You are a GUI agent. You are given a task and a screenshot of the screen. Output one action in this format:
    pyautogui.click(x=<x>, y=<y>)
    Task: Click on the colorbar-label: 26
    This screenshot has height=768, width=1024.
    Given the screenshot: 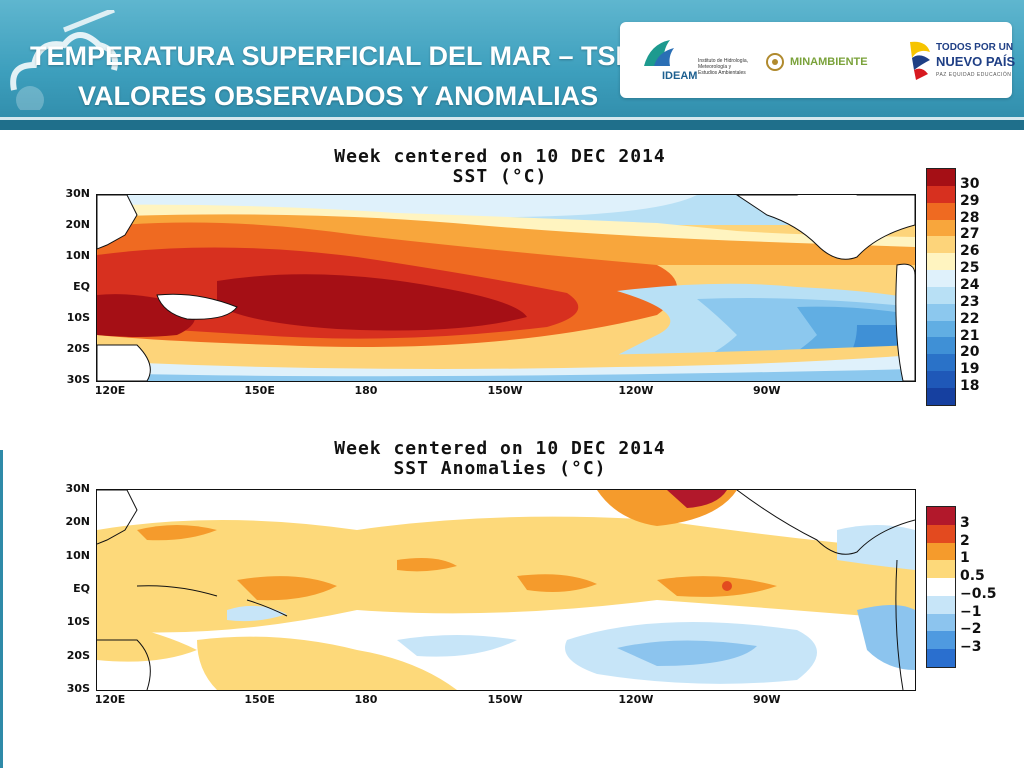 What is the action you would take?
    pyautogui.click(x=970, y=251)
    